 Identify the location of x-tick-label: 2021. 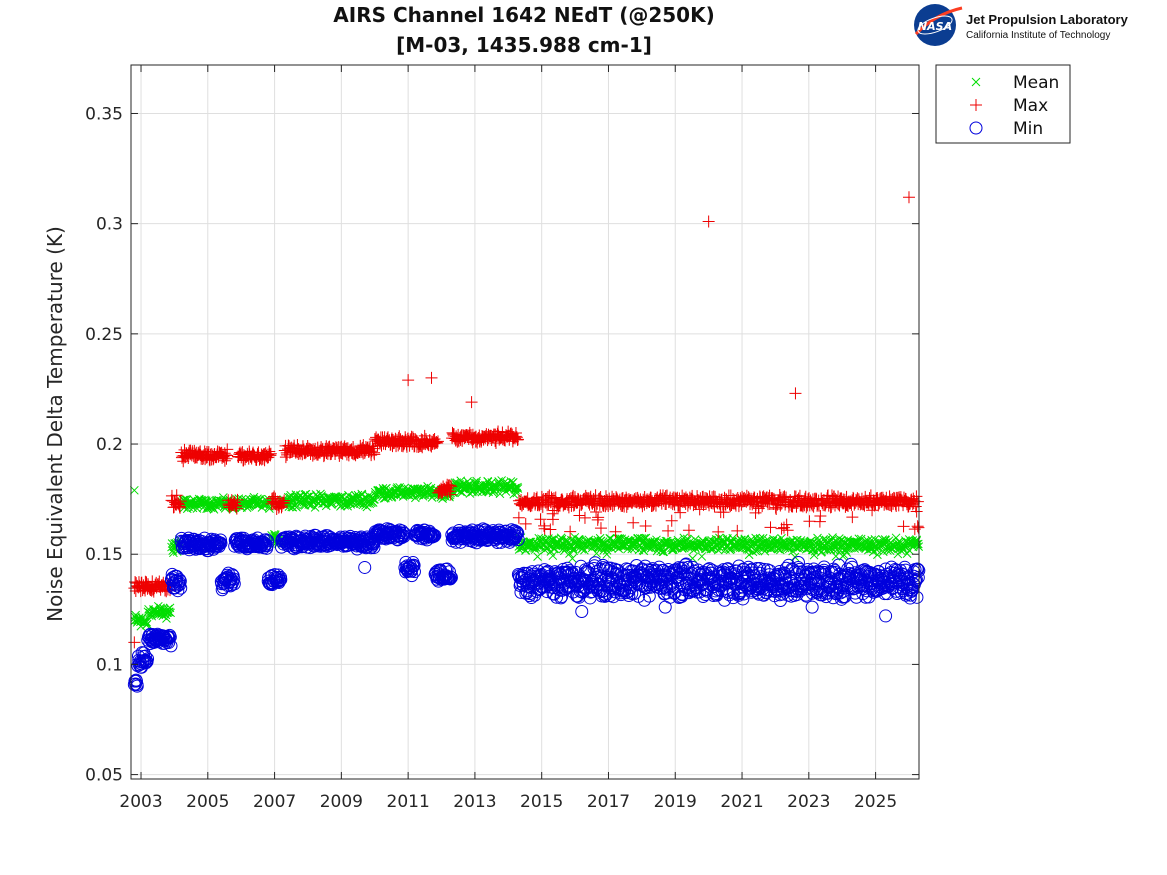
(741, 802).